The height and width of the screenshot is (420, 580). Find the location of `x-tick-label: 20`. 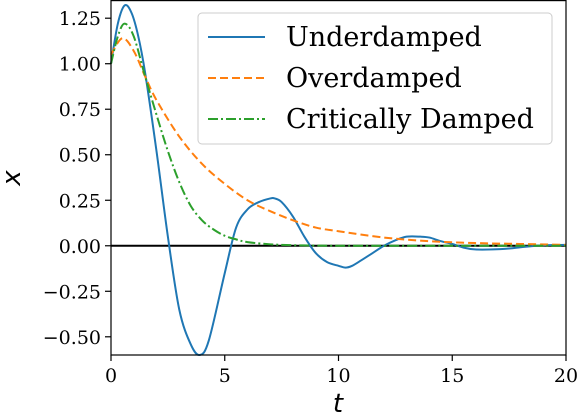

x-tick-label: 20 is located at coordinates (566, 376).